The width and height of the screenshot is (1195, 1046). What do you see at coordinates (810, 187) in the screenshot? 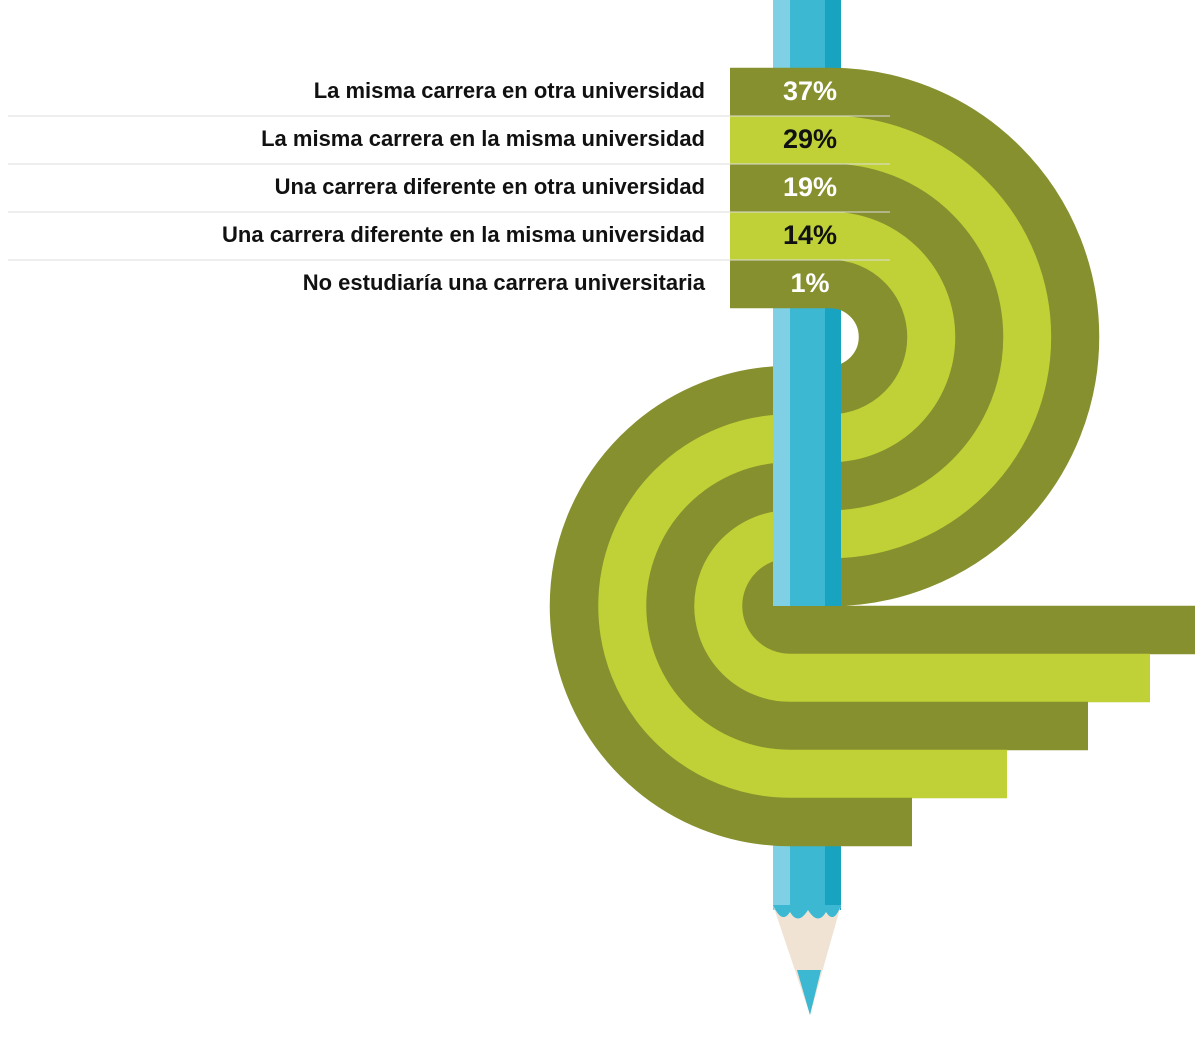
I see `percentage: 19%` at bounding box center [810, 187].